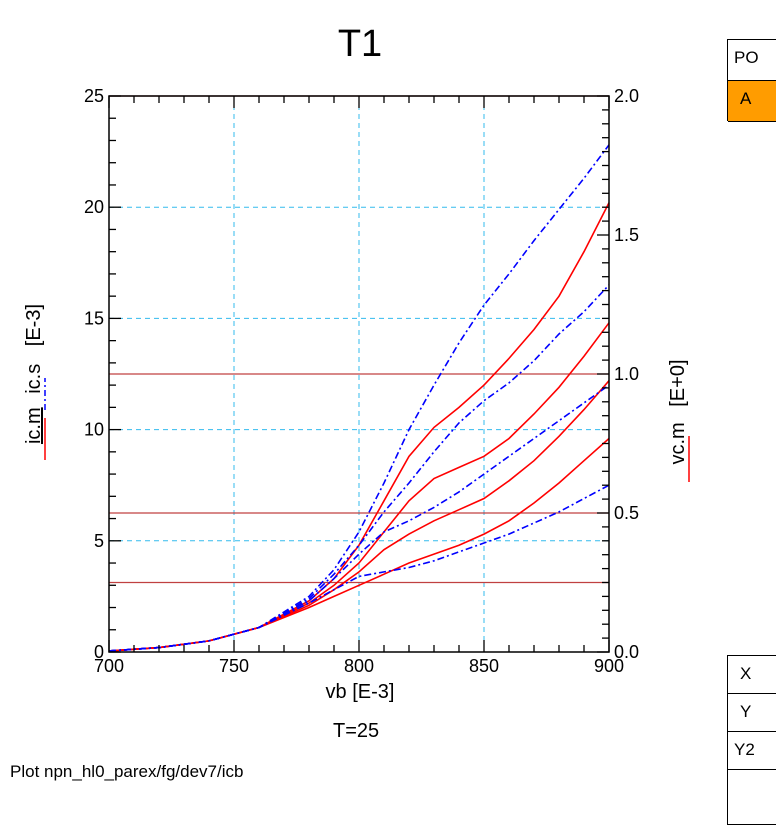 This screenshot has height=825, width=776. I want to click on panel-item-a: A, so click(752, 101).